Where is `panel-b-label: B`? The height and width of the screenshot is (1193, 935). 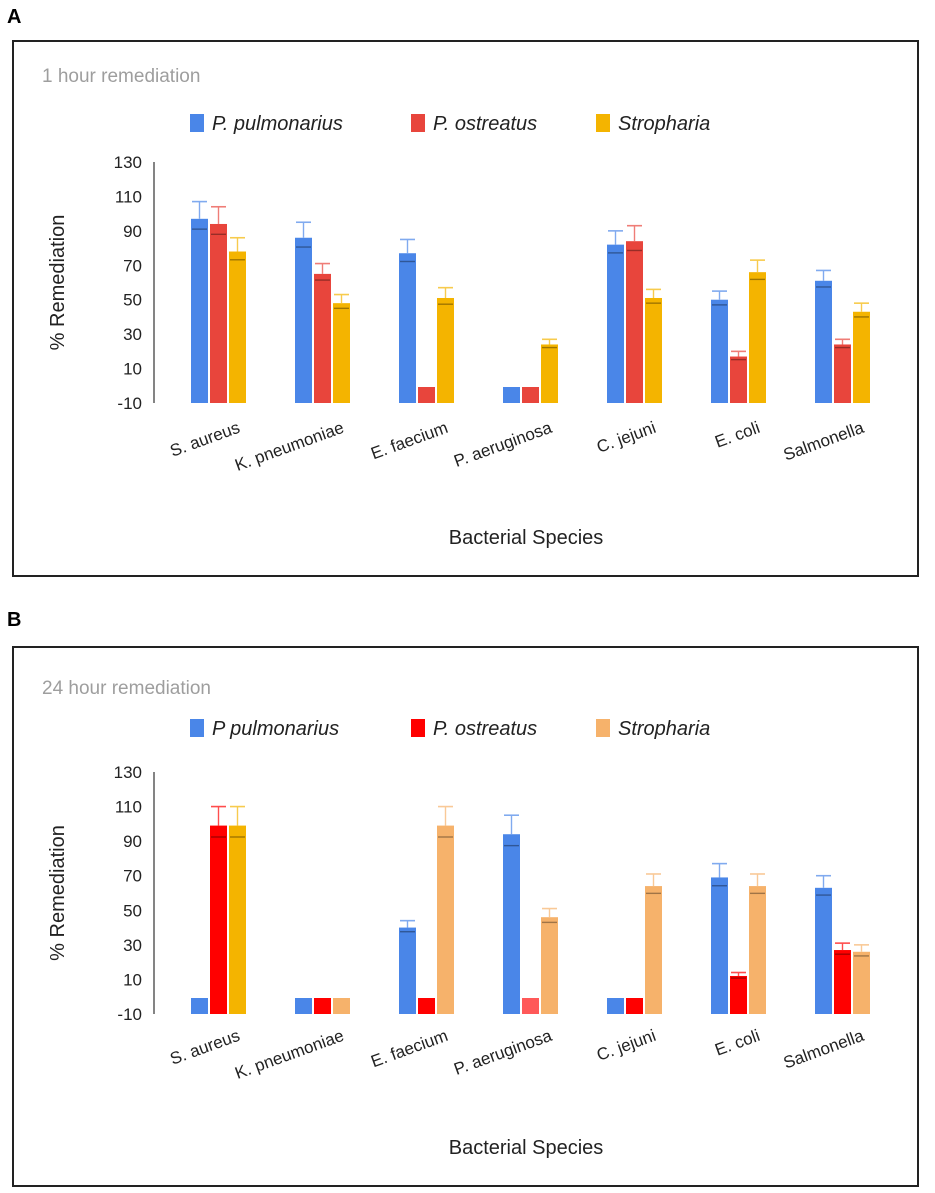
panel-b-label: B is located at coordinates (14, 620).